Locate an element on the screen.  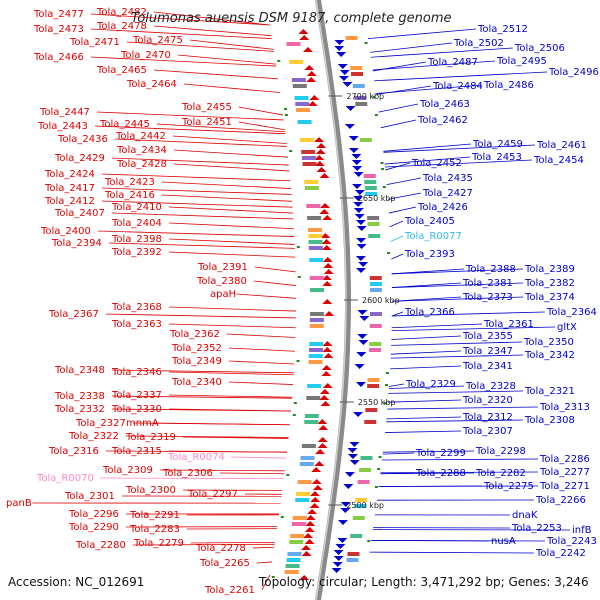
gene-label-left: Tola_2429 is located at coordinates (79, 158).